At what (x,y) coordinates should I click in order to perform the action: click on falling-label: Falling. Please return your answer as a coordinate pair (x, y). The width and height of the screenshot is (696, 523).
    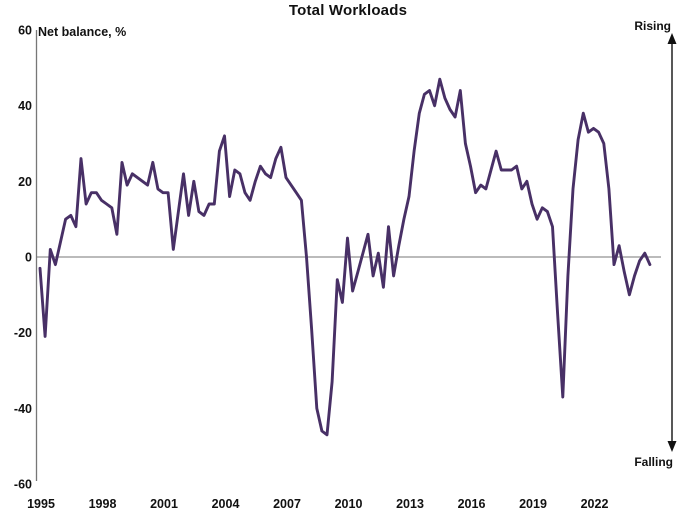
    Looking at the image, I should click on (653, 462).